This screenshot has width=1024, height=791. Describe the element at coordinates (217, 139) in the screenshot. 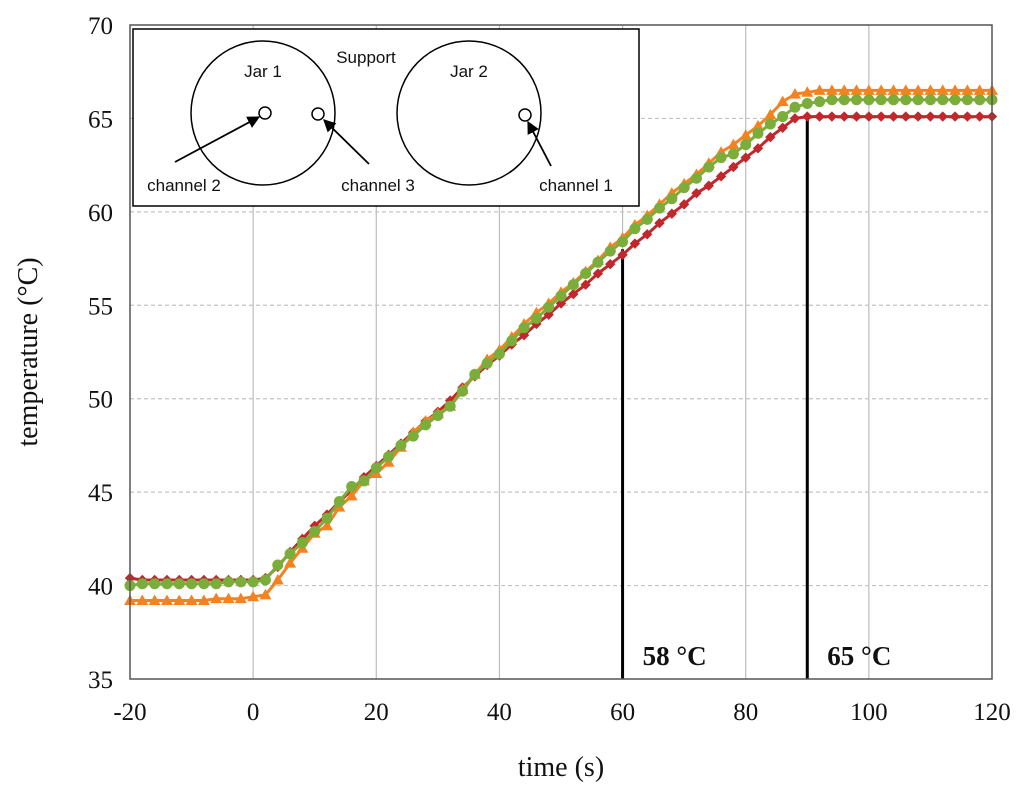

I see `channel2-arrow` at that location.